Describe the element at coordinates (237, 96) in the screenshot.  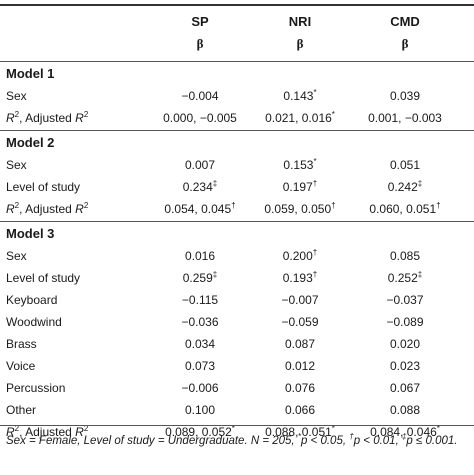
I see `table-row: Sex −0.004 0.143* 0.039` at that location.